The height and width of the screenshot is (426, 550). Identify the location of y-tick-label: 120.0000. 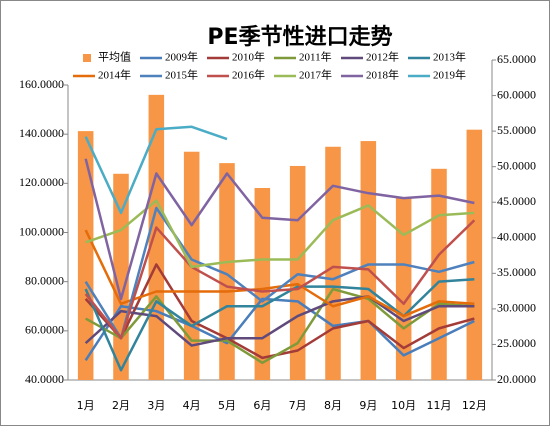
(41, 182).